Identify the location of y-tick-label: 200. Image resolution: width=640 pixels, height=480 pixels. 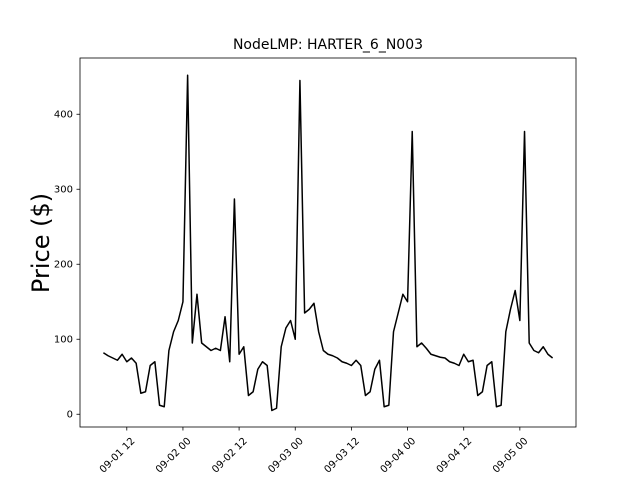
(63, 264).